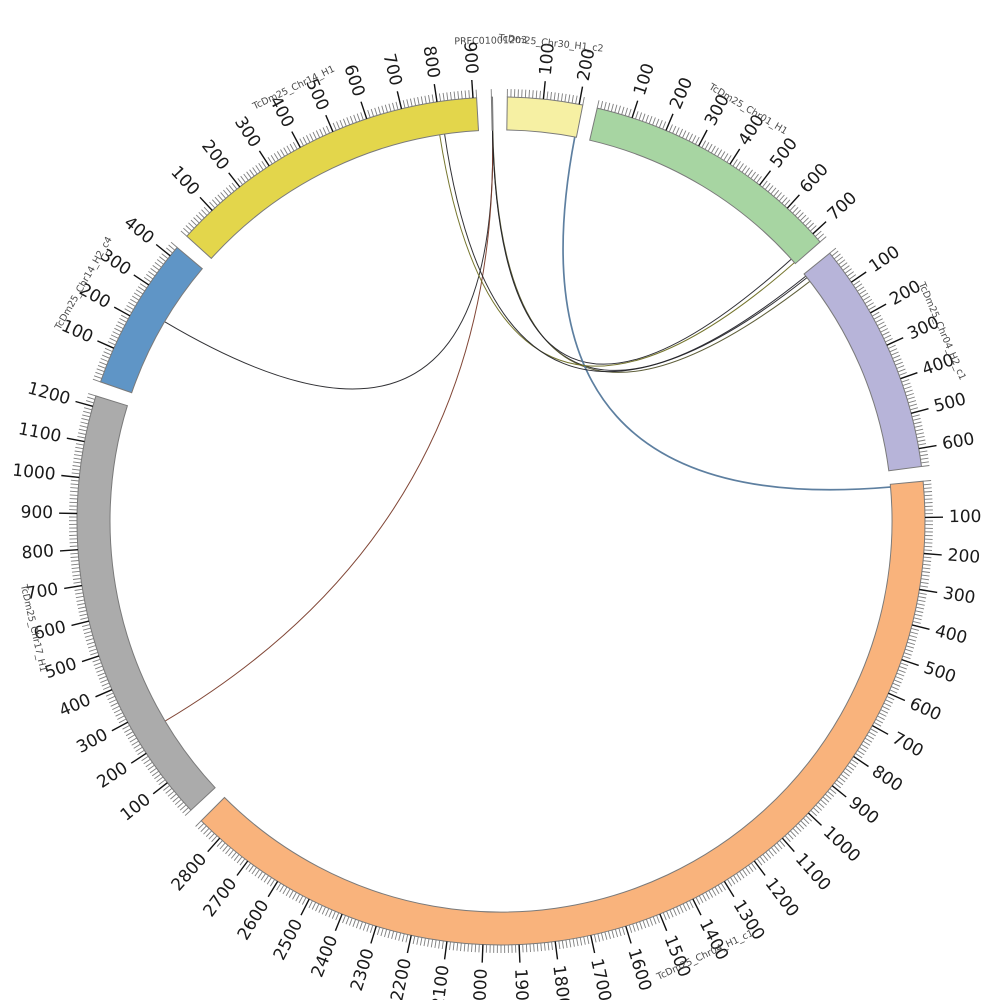  Describe the element at coordinates (965, 517) in the screenshot. I see `tick-label: 100` at that location.